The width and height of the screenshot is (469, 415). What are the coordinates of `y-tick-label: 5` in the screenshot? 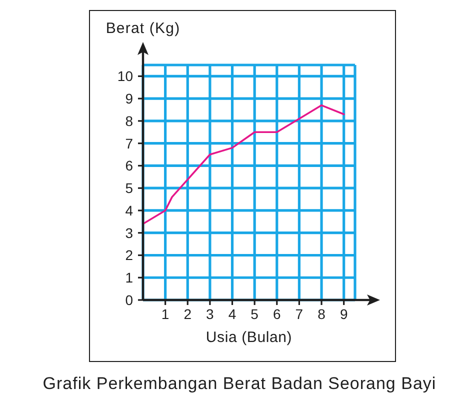 It's located at (129, 188).